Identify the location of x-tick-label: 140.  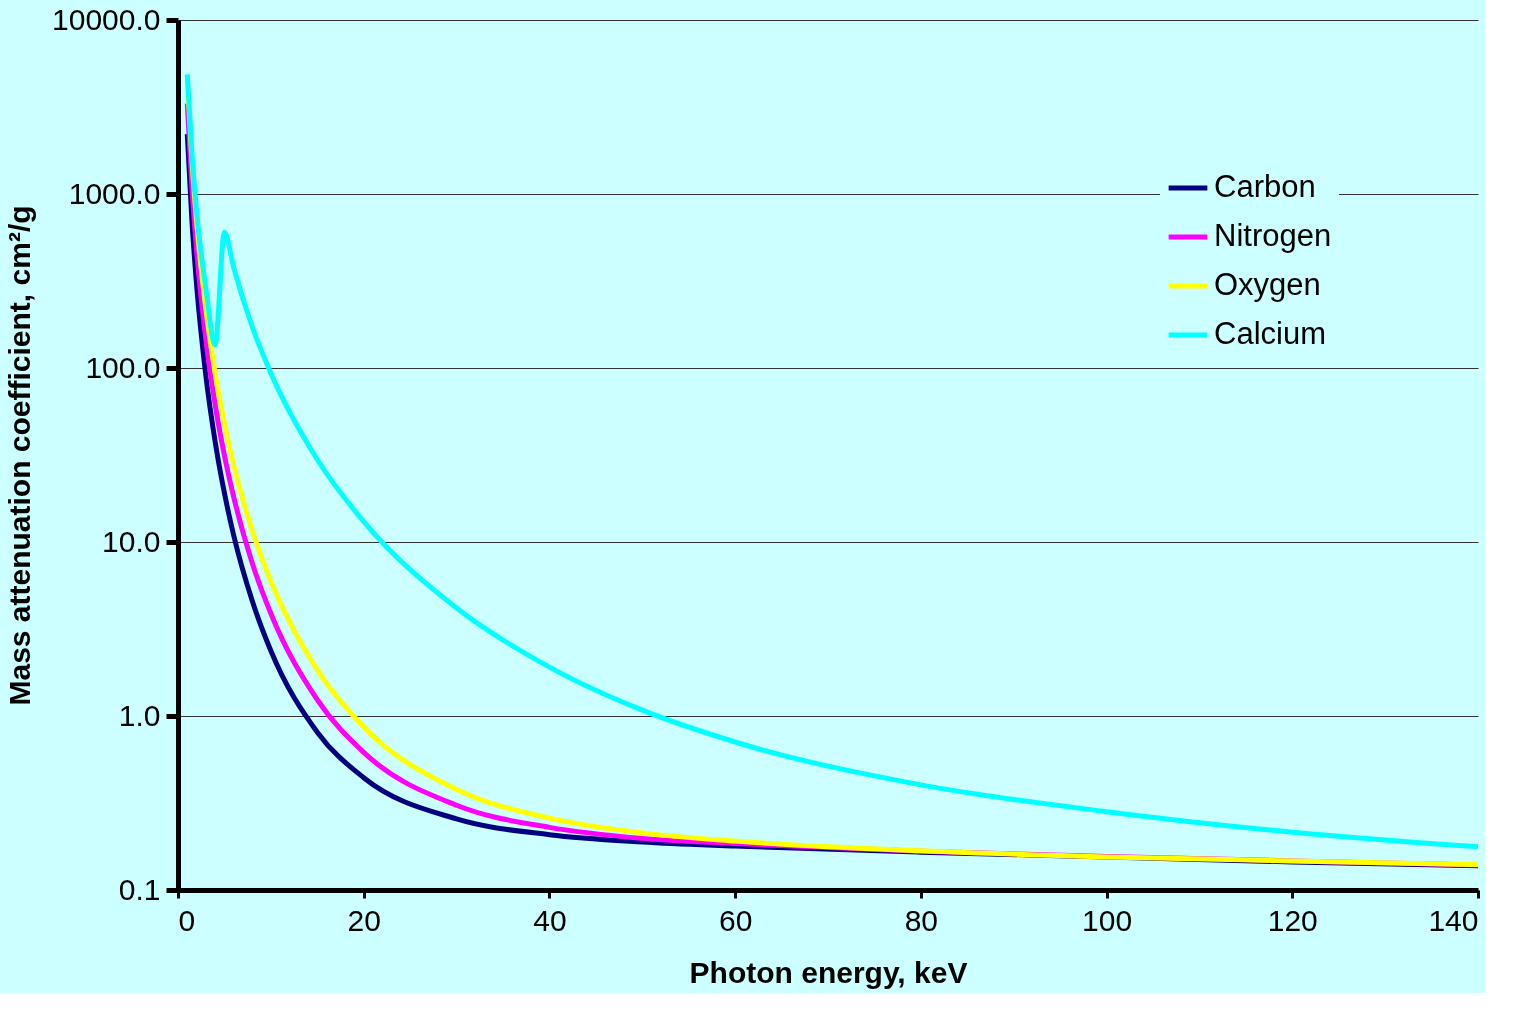
(1453, 920).